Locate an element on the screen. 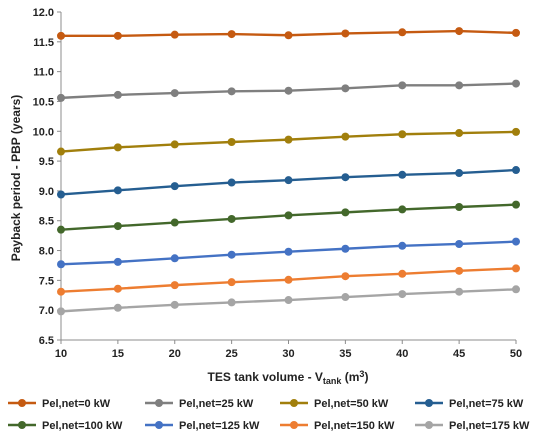 The height and width of the screenshot is (435, 550). legend-label: Pel,net=150 kW is located at coordinates (354, 426).